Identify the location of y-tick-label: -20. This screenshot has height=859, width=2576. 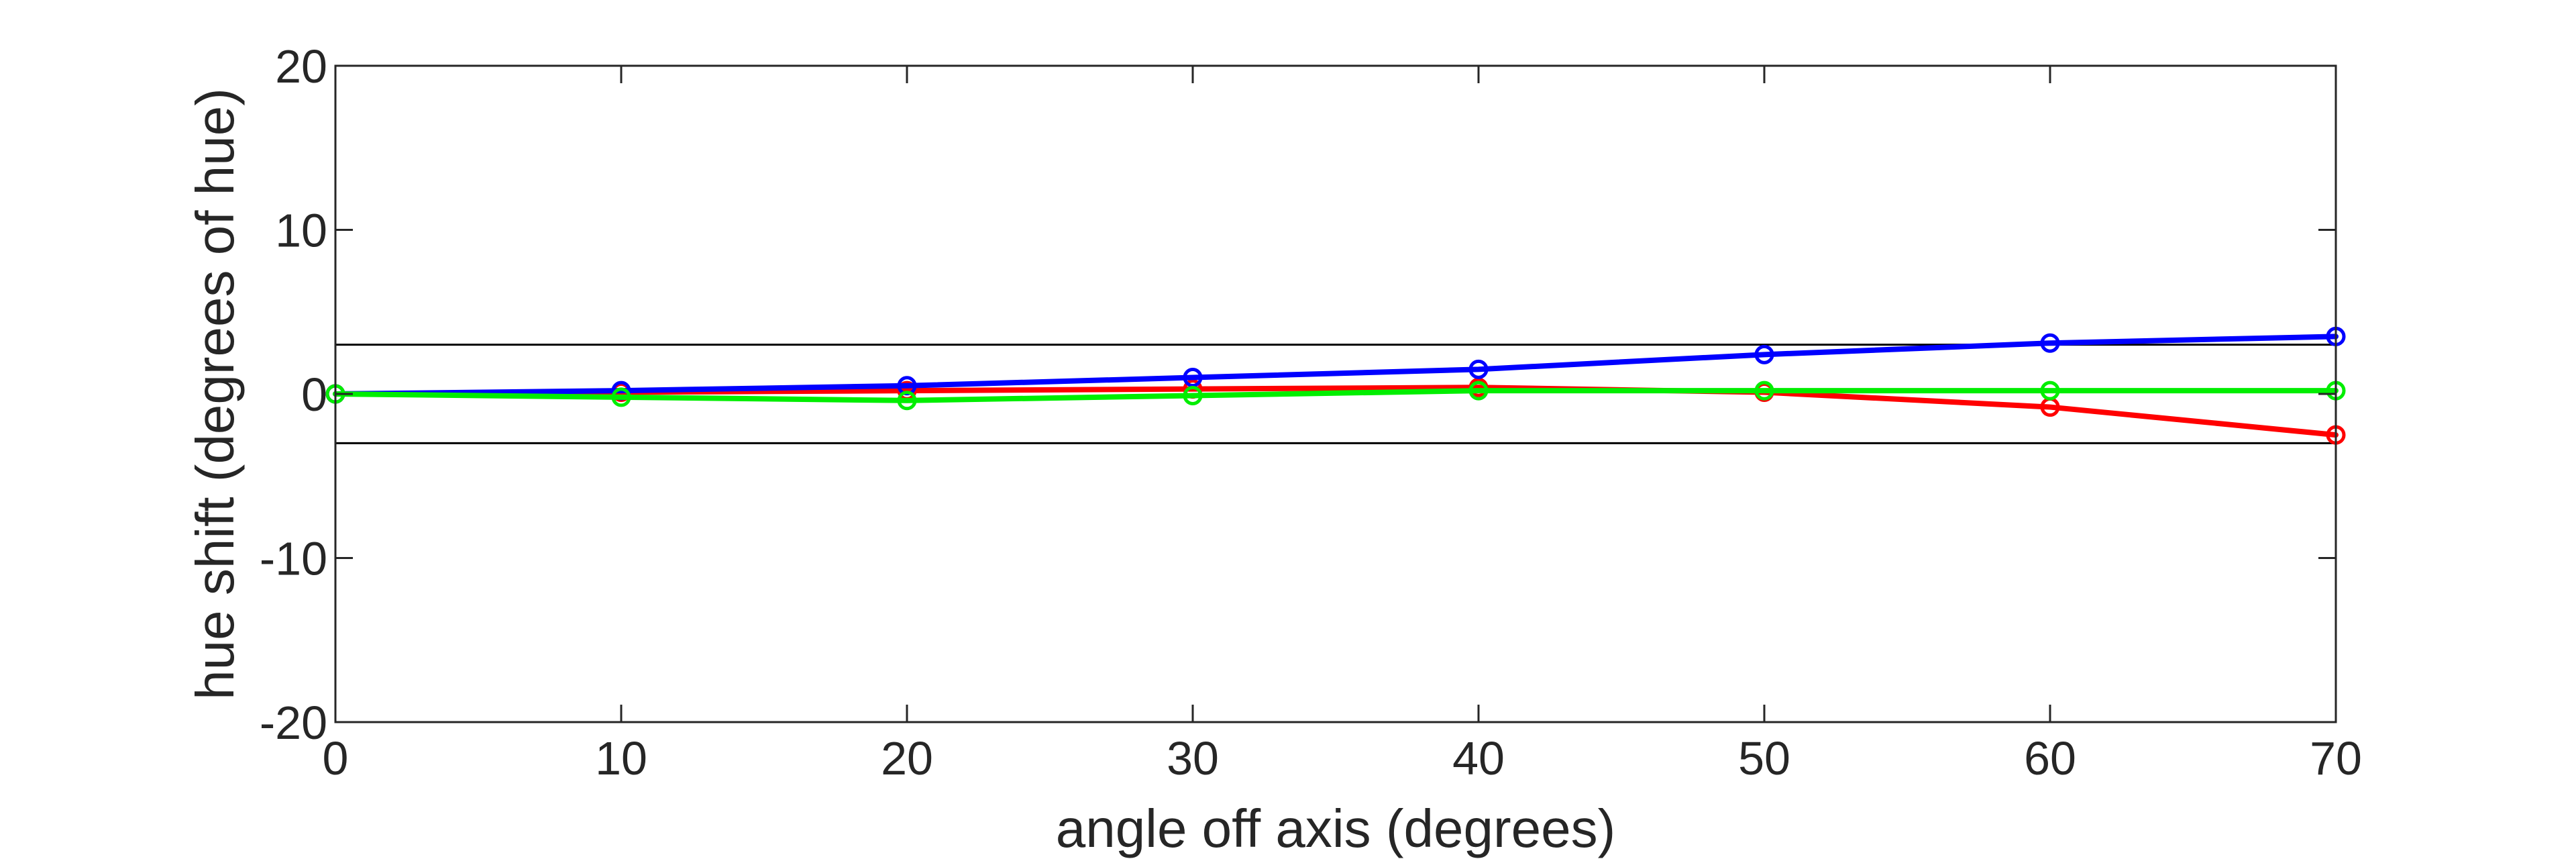
(293, 723).